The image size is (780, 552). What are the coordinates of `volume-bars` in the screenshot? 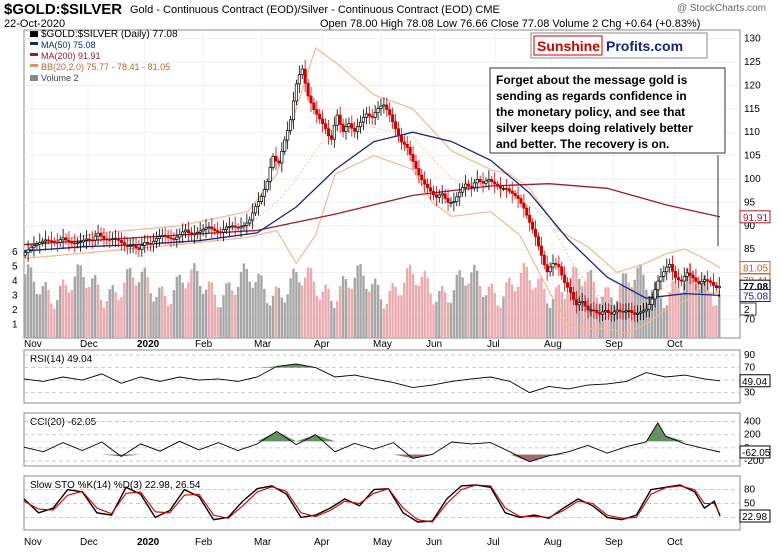 It's located at (372, 300).